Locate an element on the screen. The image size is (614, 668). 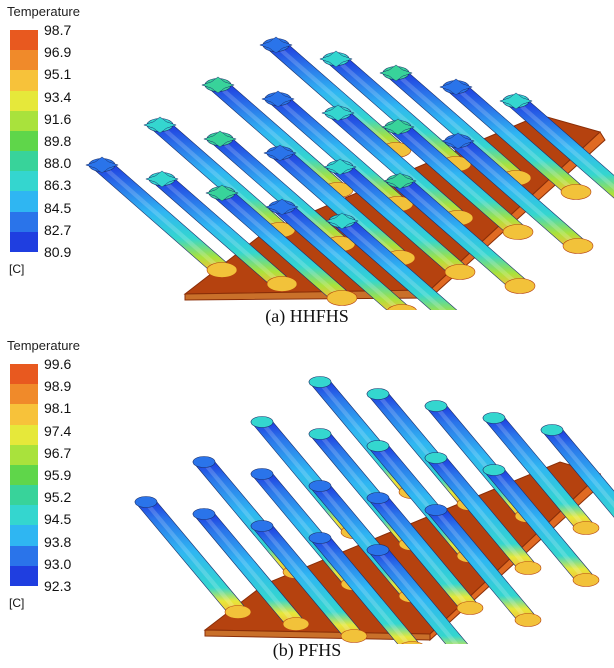
colorbar-tick-label: 92.3 is located at coordinates (58, 586).